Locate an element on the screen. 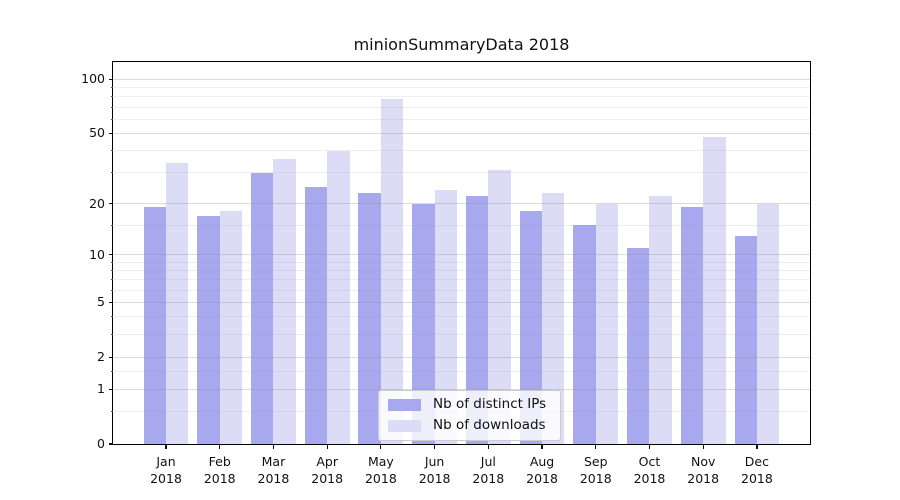  x-tick-label: May 2018 is located at coordinates (380, 470).